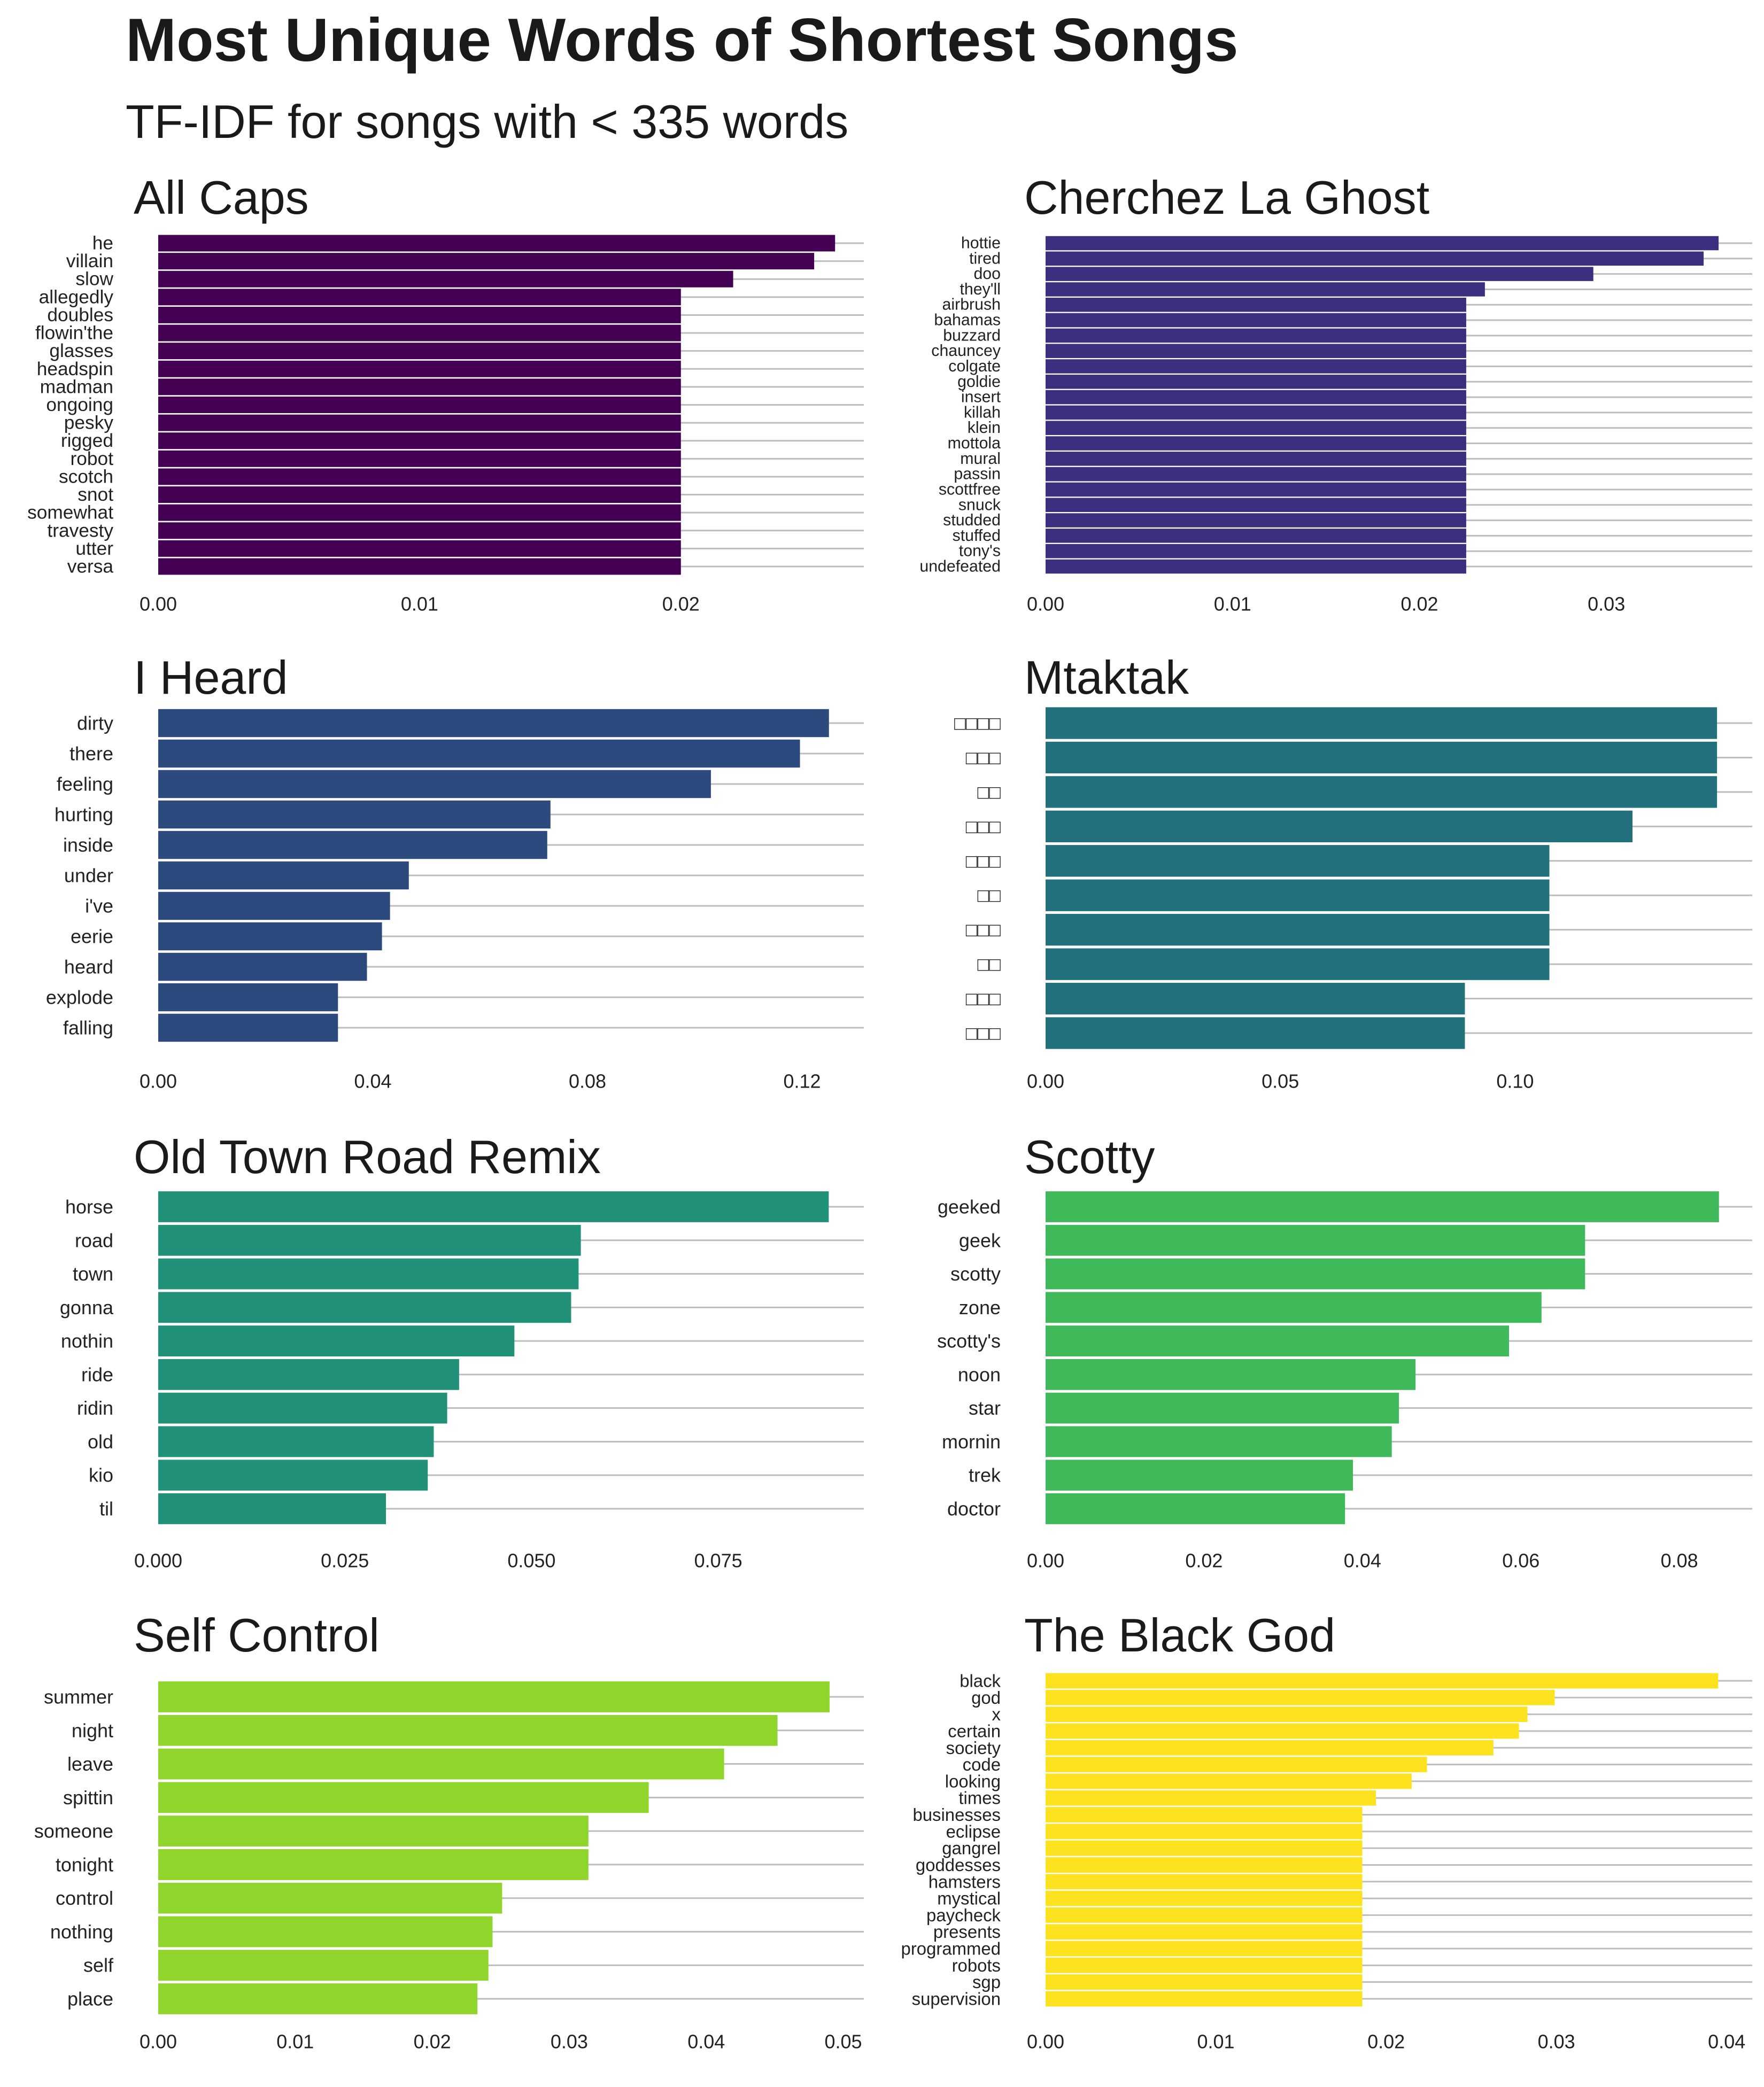  Describe the element at coordinates (1106, 677) in the screenshot. I see `facet-title: Mtaktak` at that location.